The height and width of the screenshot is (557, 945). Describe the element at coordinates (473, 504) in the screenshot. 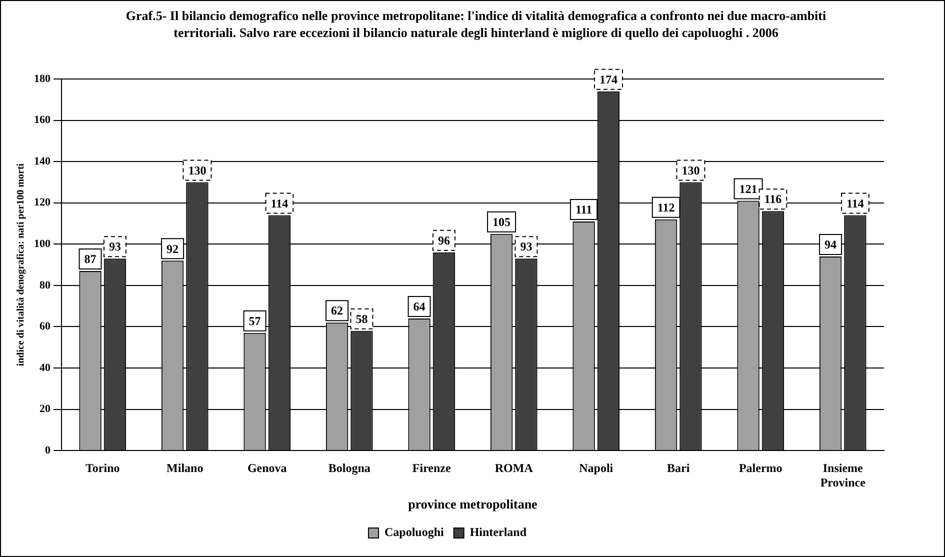

I see `x-axis-title: province metropolitane` at that location.